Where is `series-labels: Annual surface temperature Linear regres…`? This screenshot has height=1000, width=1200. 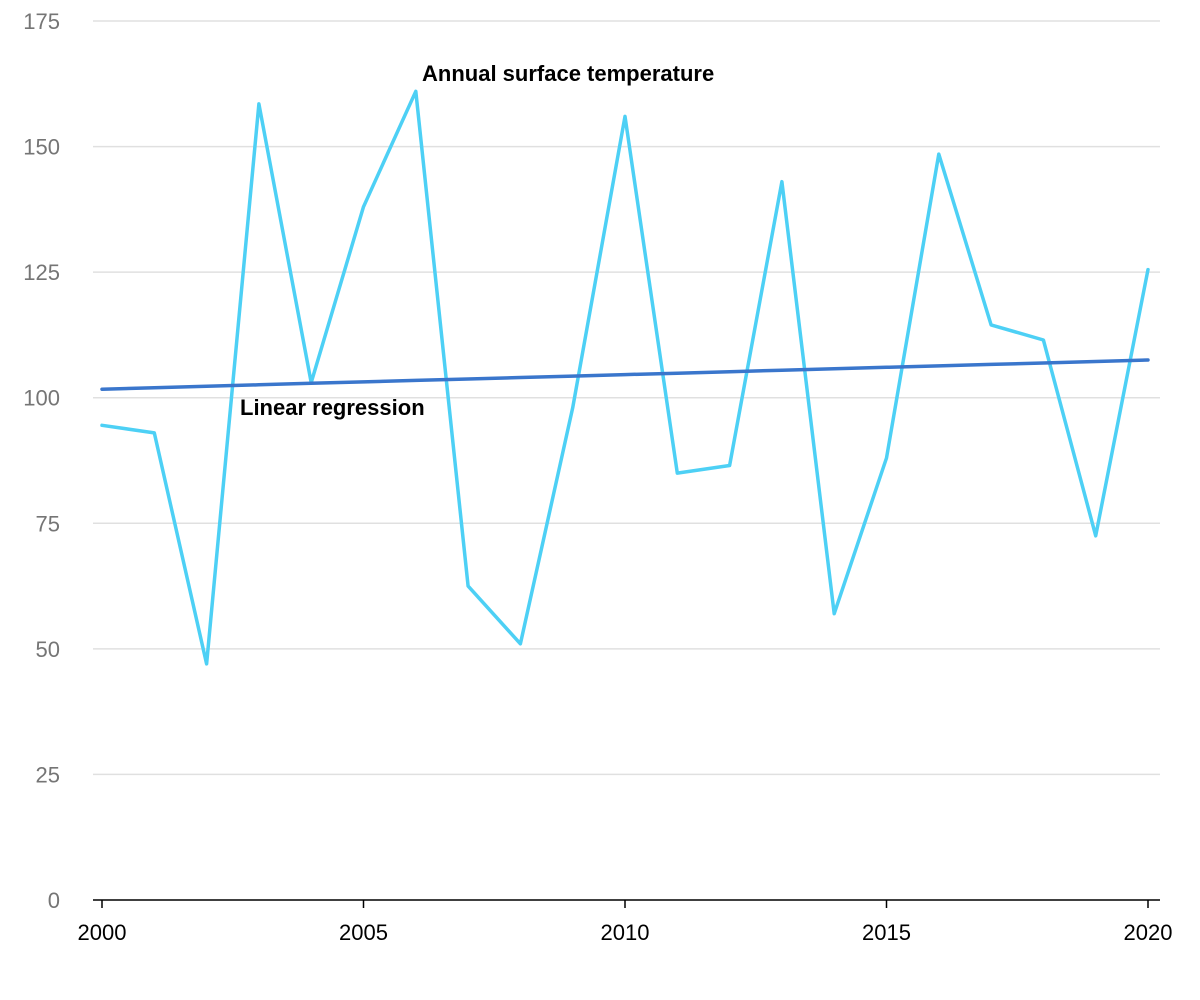
series-labels: Annual surface temperature Linear regres… is located at coordinates (477, 240).